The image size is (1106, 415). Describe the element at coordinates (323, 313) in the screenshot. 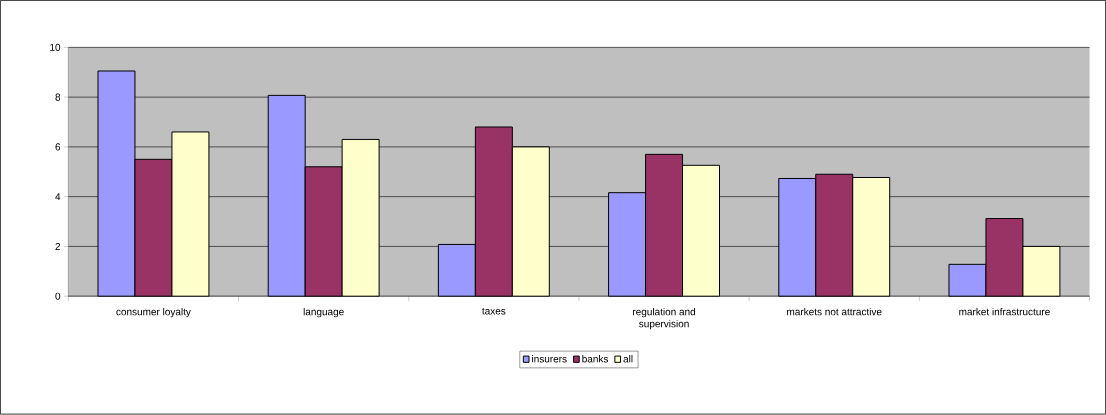

I see `x-tick-label: language` at that location.